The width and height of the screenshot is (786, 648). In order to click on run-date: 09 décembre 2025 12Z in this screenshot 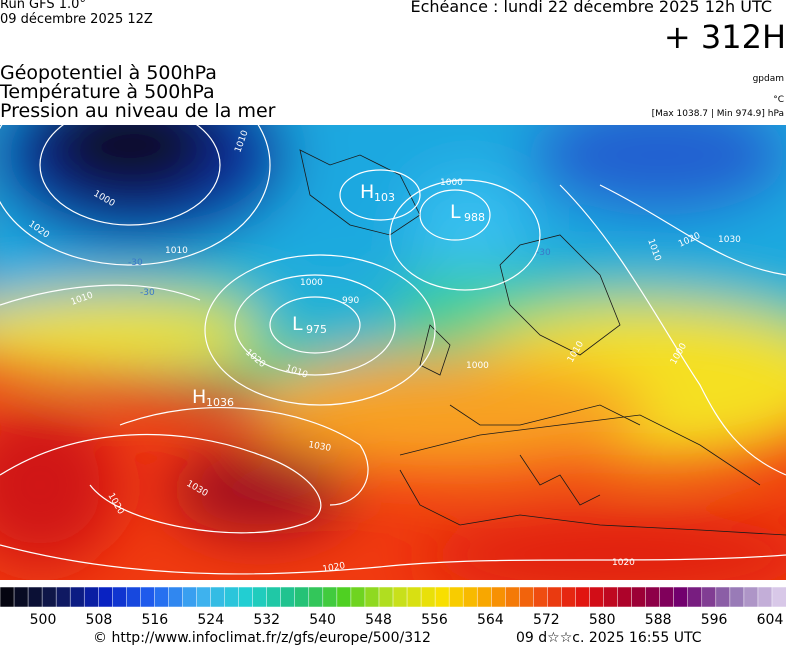, I will do `click(76, 19)`.